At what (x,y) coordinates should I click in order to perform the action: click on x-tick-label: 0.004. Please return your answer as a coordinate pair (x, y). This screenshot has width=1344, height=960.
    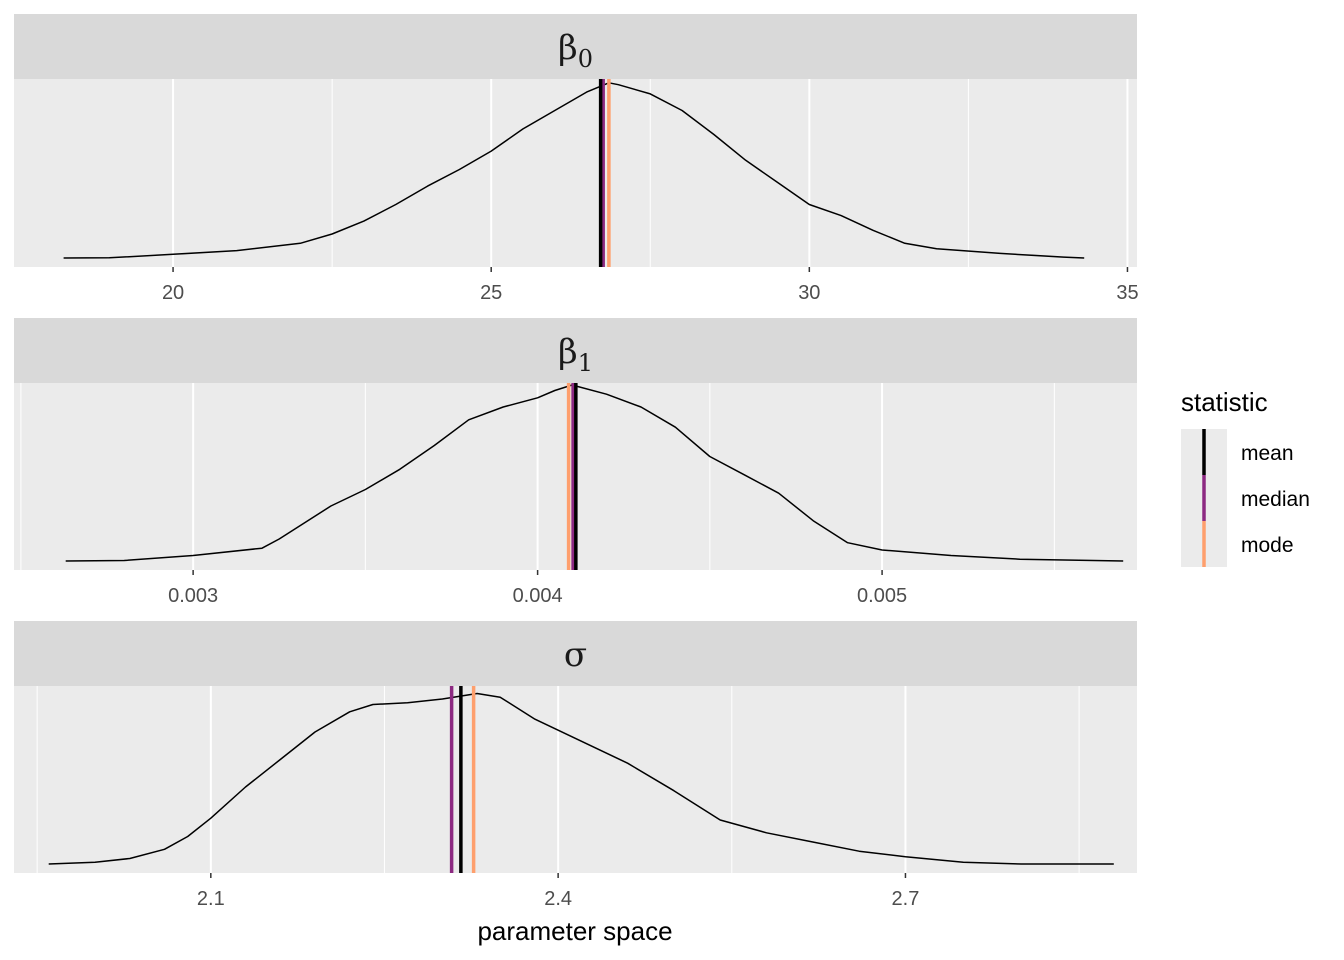
    Looking at the image, I should click on (538, 596).